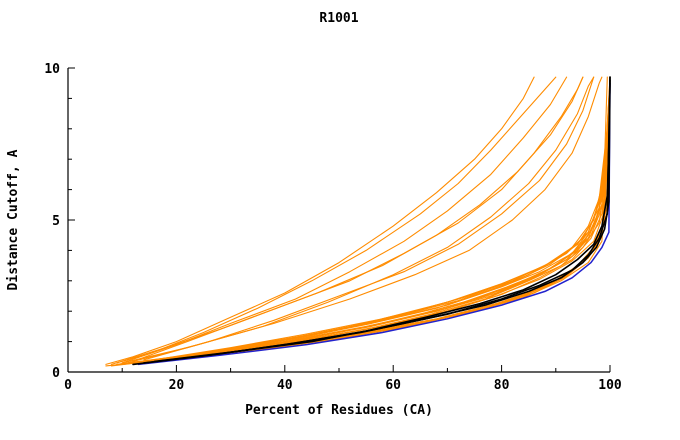  What do you see at coordinates (502, 385) in the screenshot?
I see `x-tick-label: 80` at bounding box center [502, 385].